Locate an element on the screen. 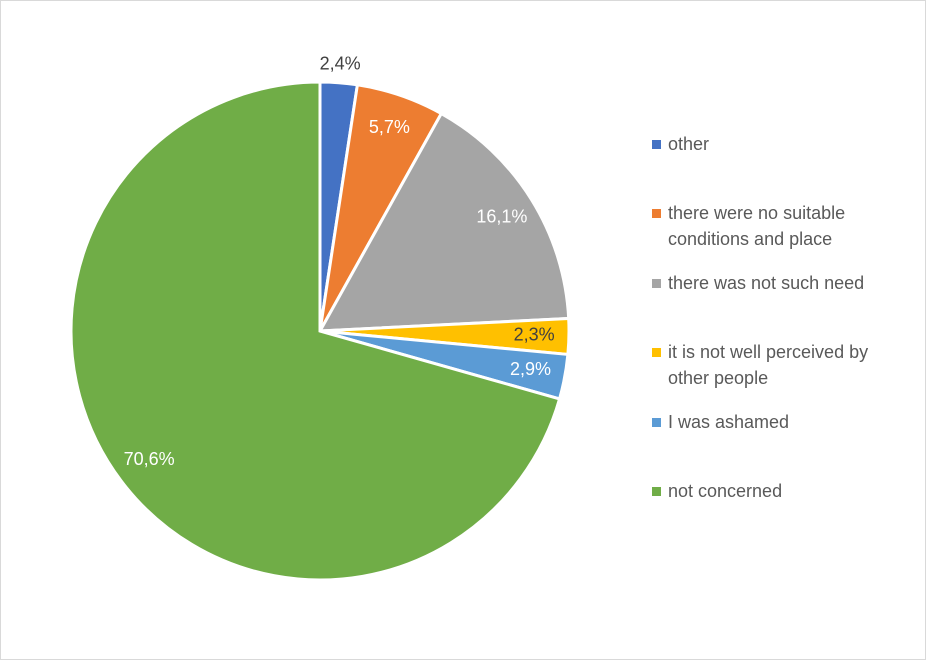 Image resolution: width=926 pixels, height=660 pixels. data-label: 5,7% is located at coordinates (389, 127).